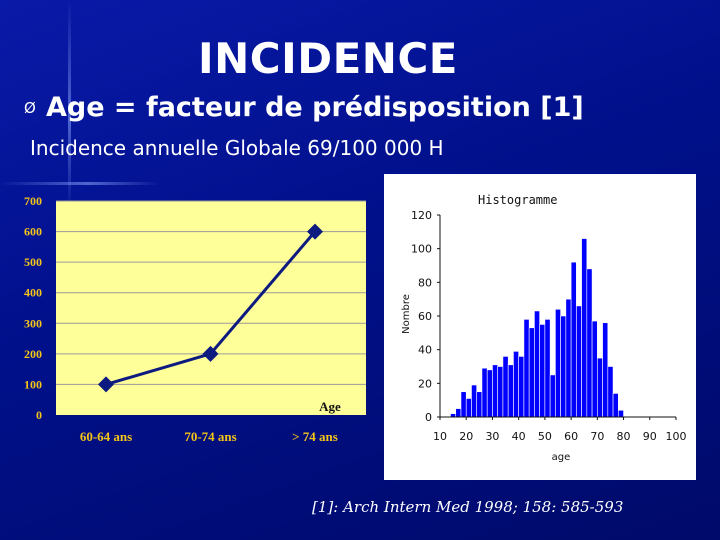 The width and height of the screenshot is (720, 540). I want to click on line-chart-y-tick-label: 500, so click(33, 262).